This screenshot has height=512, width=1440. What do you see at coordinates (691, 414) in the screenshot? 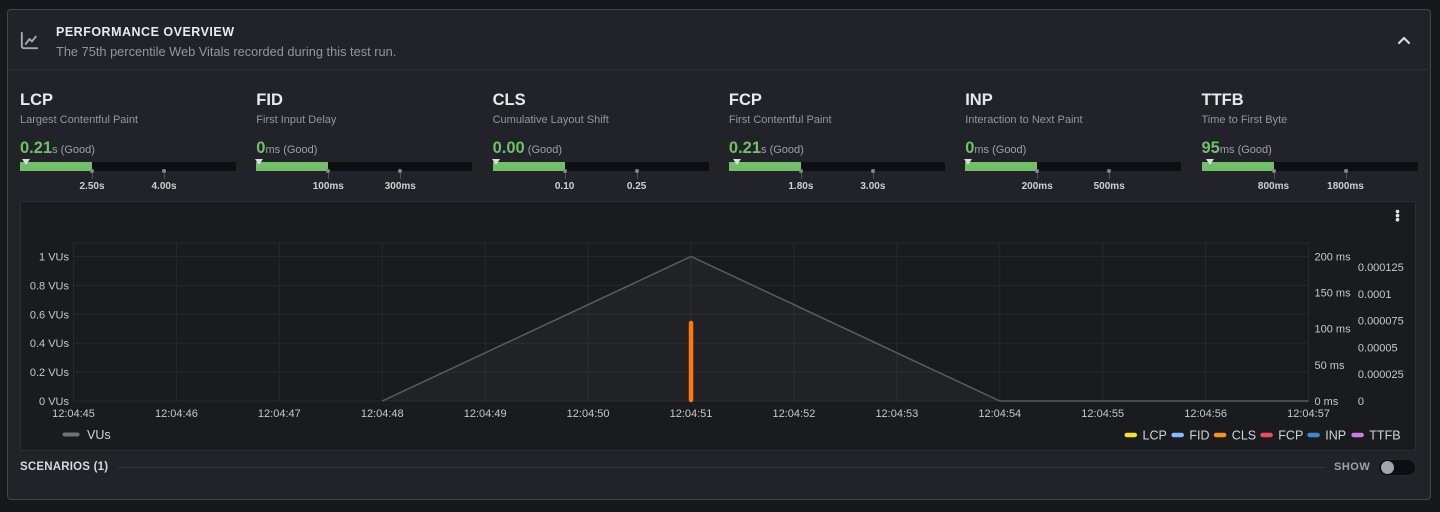
I see `svg-text: 12:04:51` at bounding box center [691, 414].